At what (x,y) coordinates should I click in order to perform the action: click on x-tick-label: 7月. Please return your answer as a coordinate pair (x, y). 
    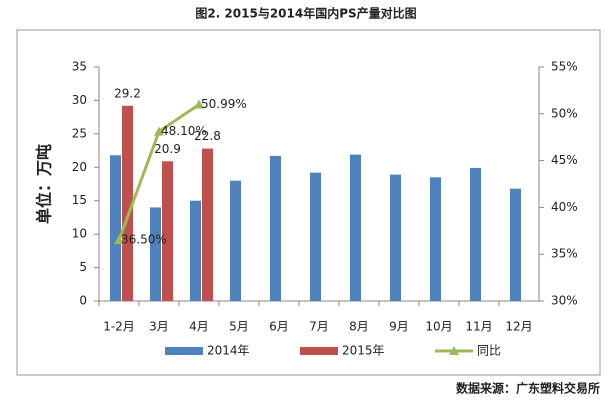
    Looking at the image, I should click on (319, 327).